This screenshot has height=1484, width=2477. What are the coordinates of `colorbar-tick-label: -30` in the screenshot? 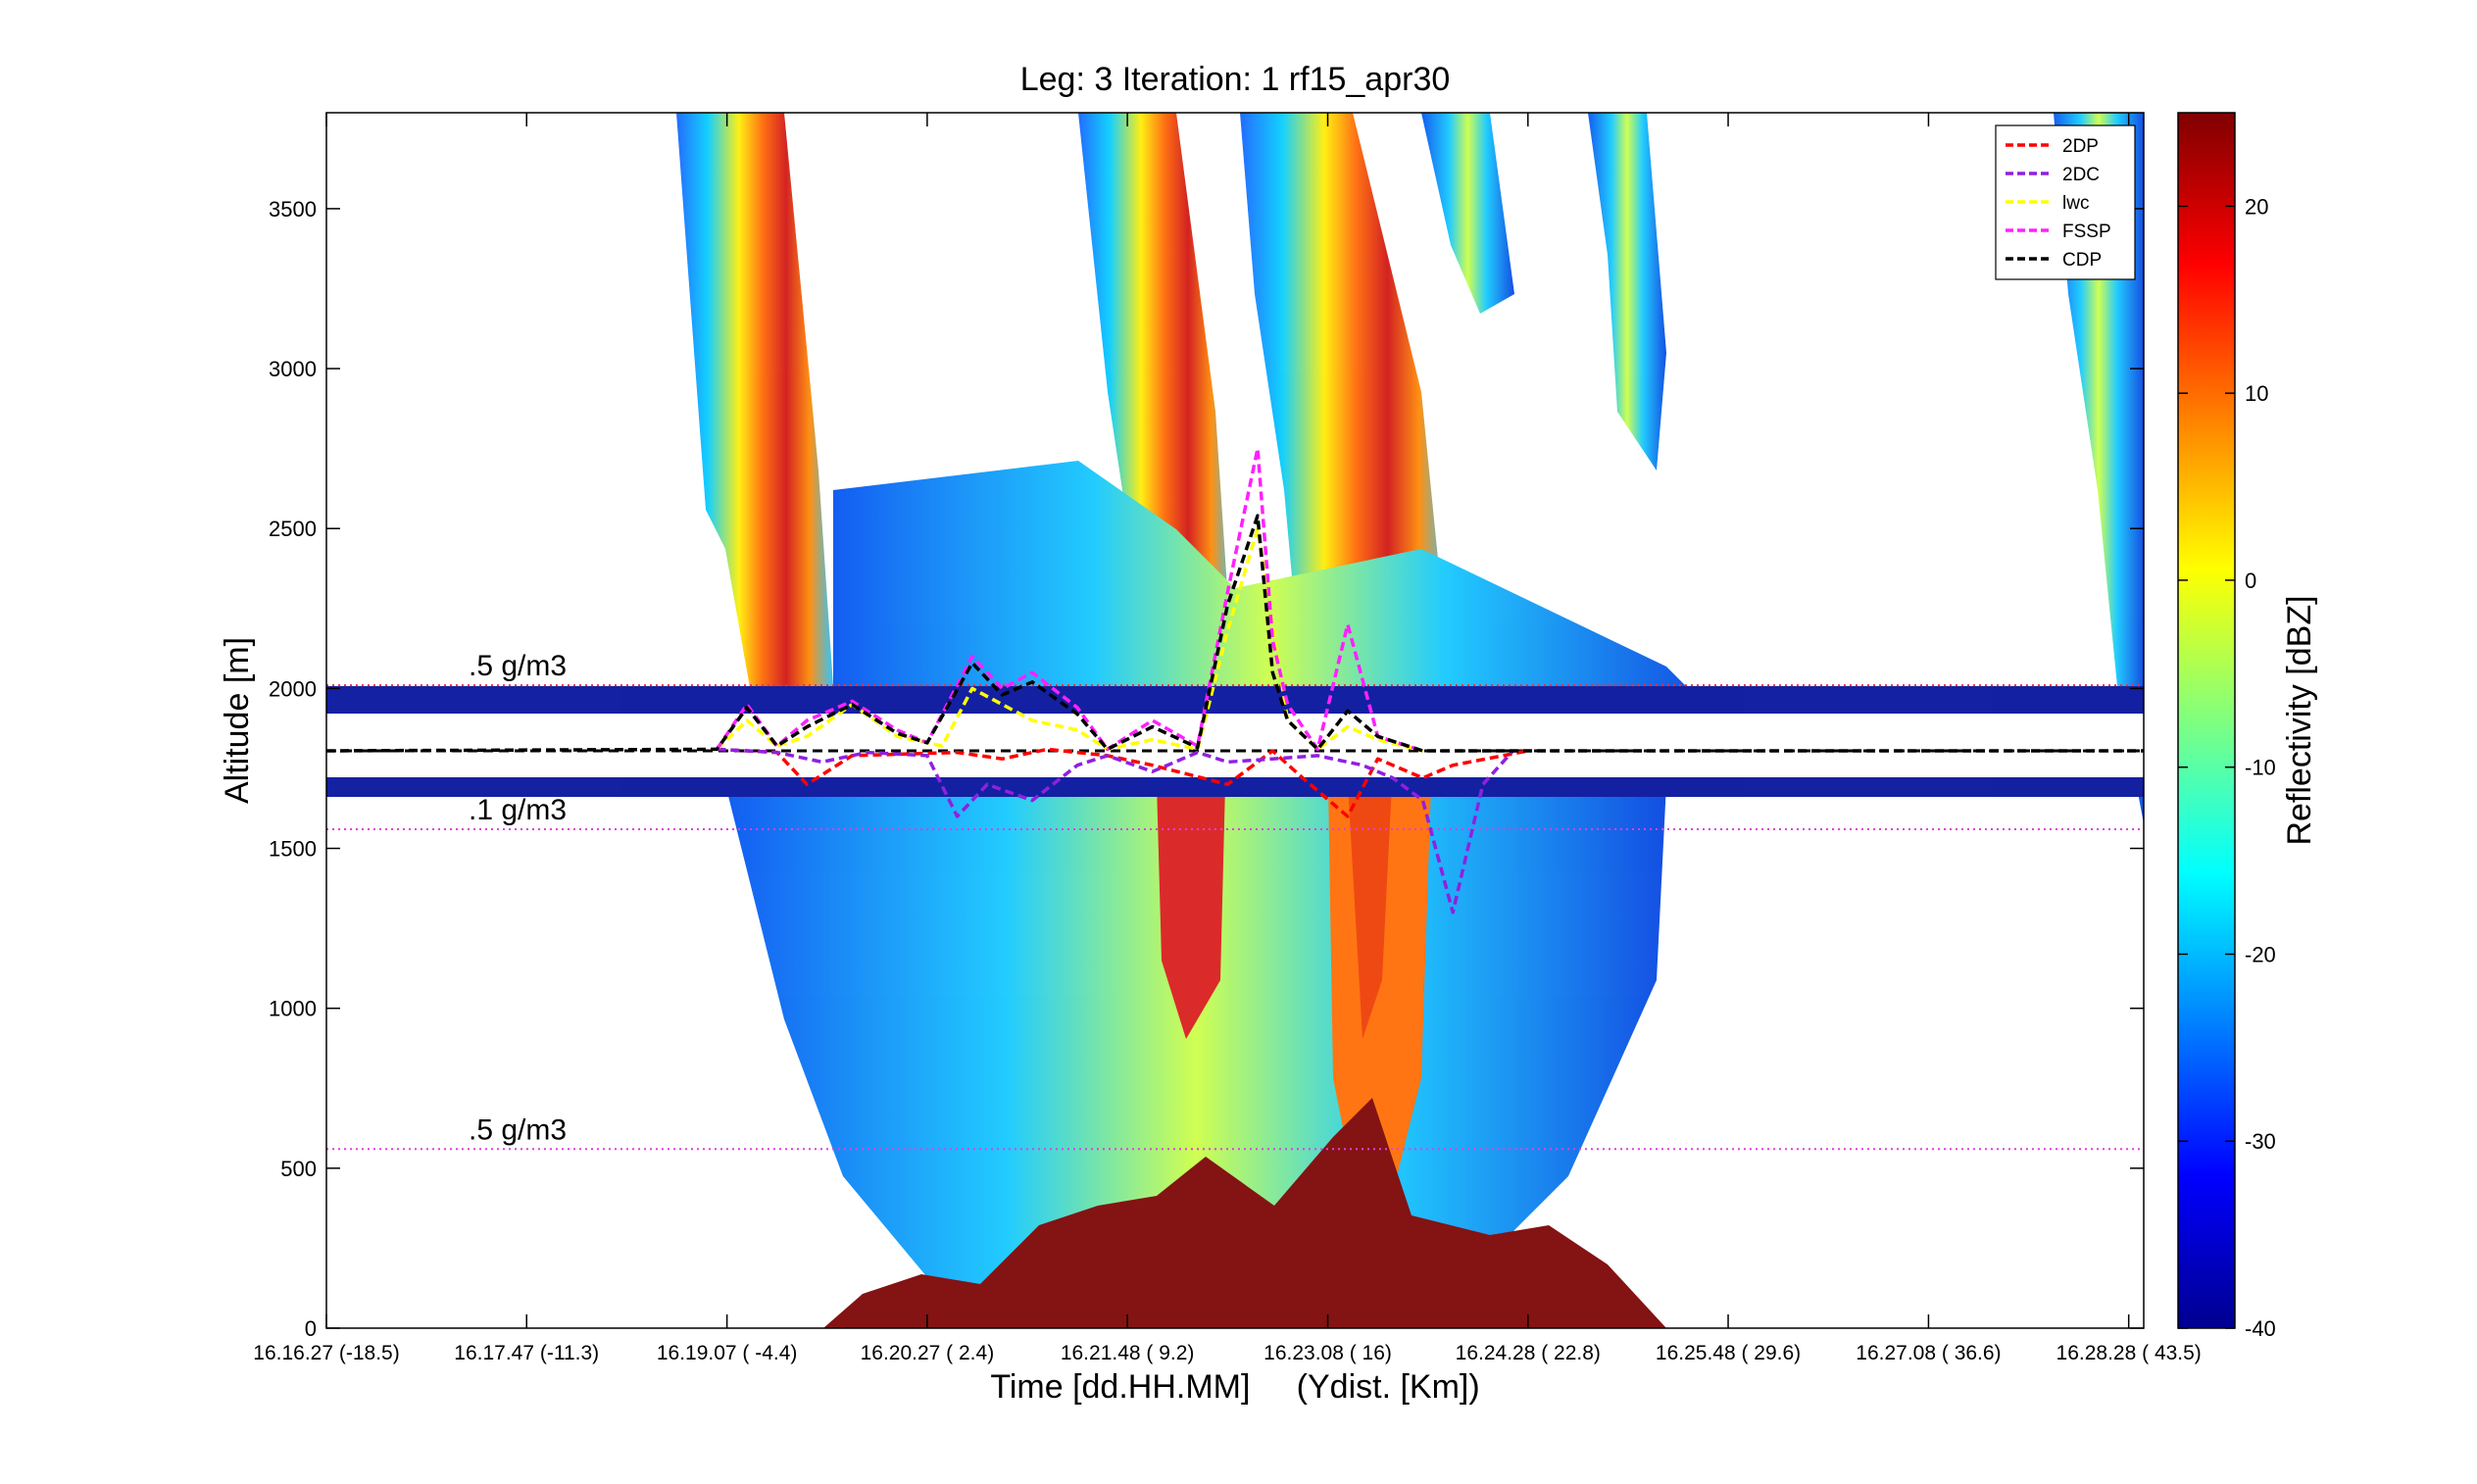 It's located at (2260, 1141).